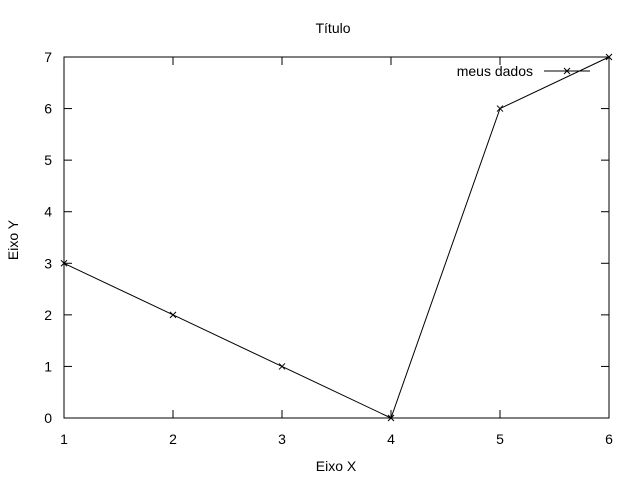 The height and width of the screenshot is (480, 640). I want to click on y-axis-title: Eixo Y, so click(13, 239).